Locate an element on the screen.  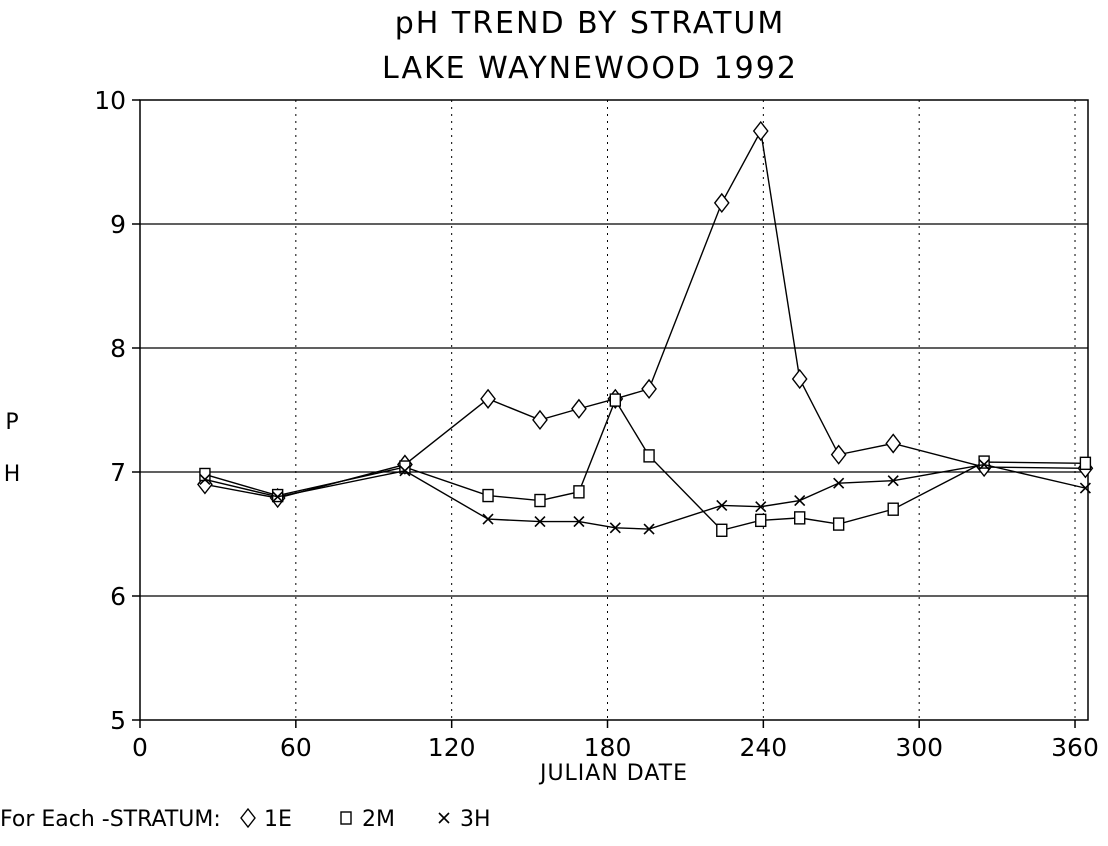
legend-label-2M: 2M is located at coordinates (378, 819).